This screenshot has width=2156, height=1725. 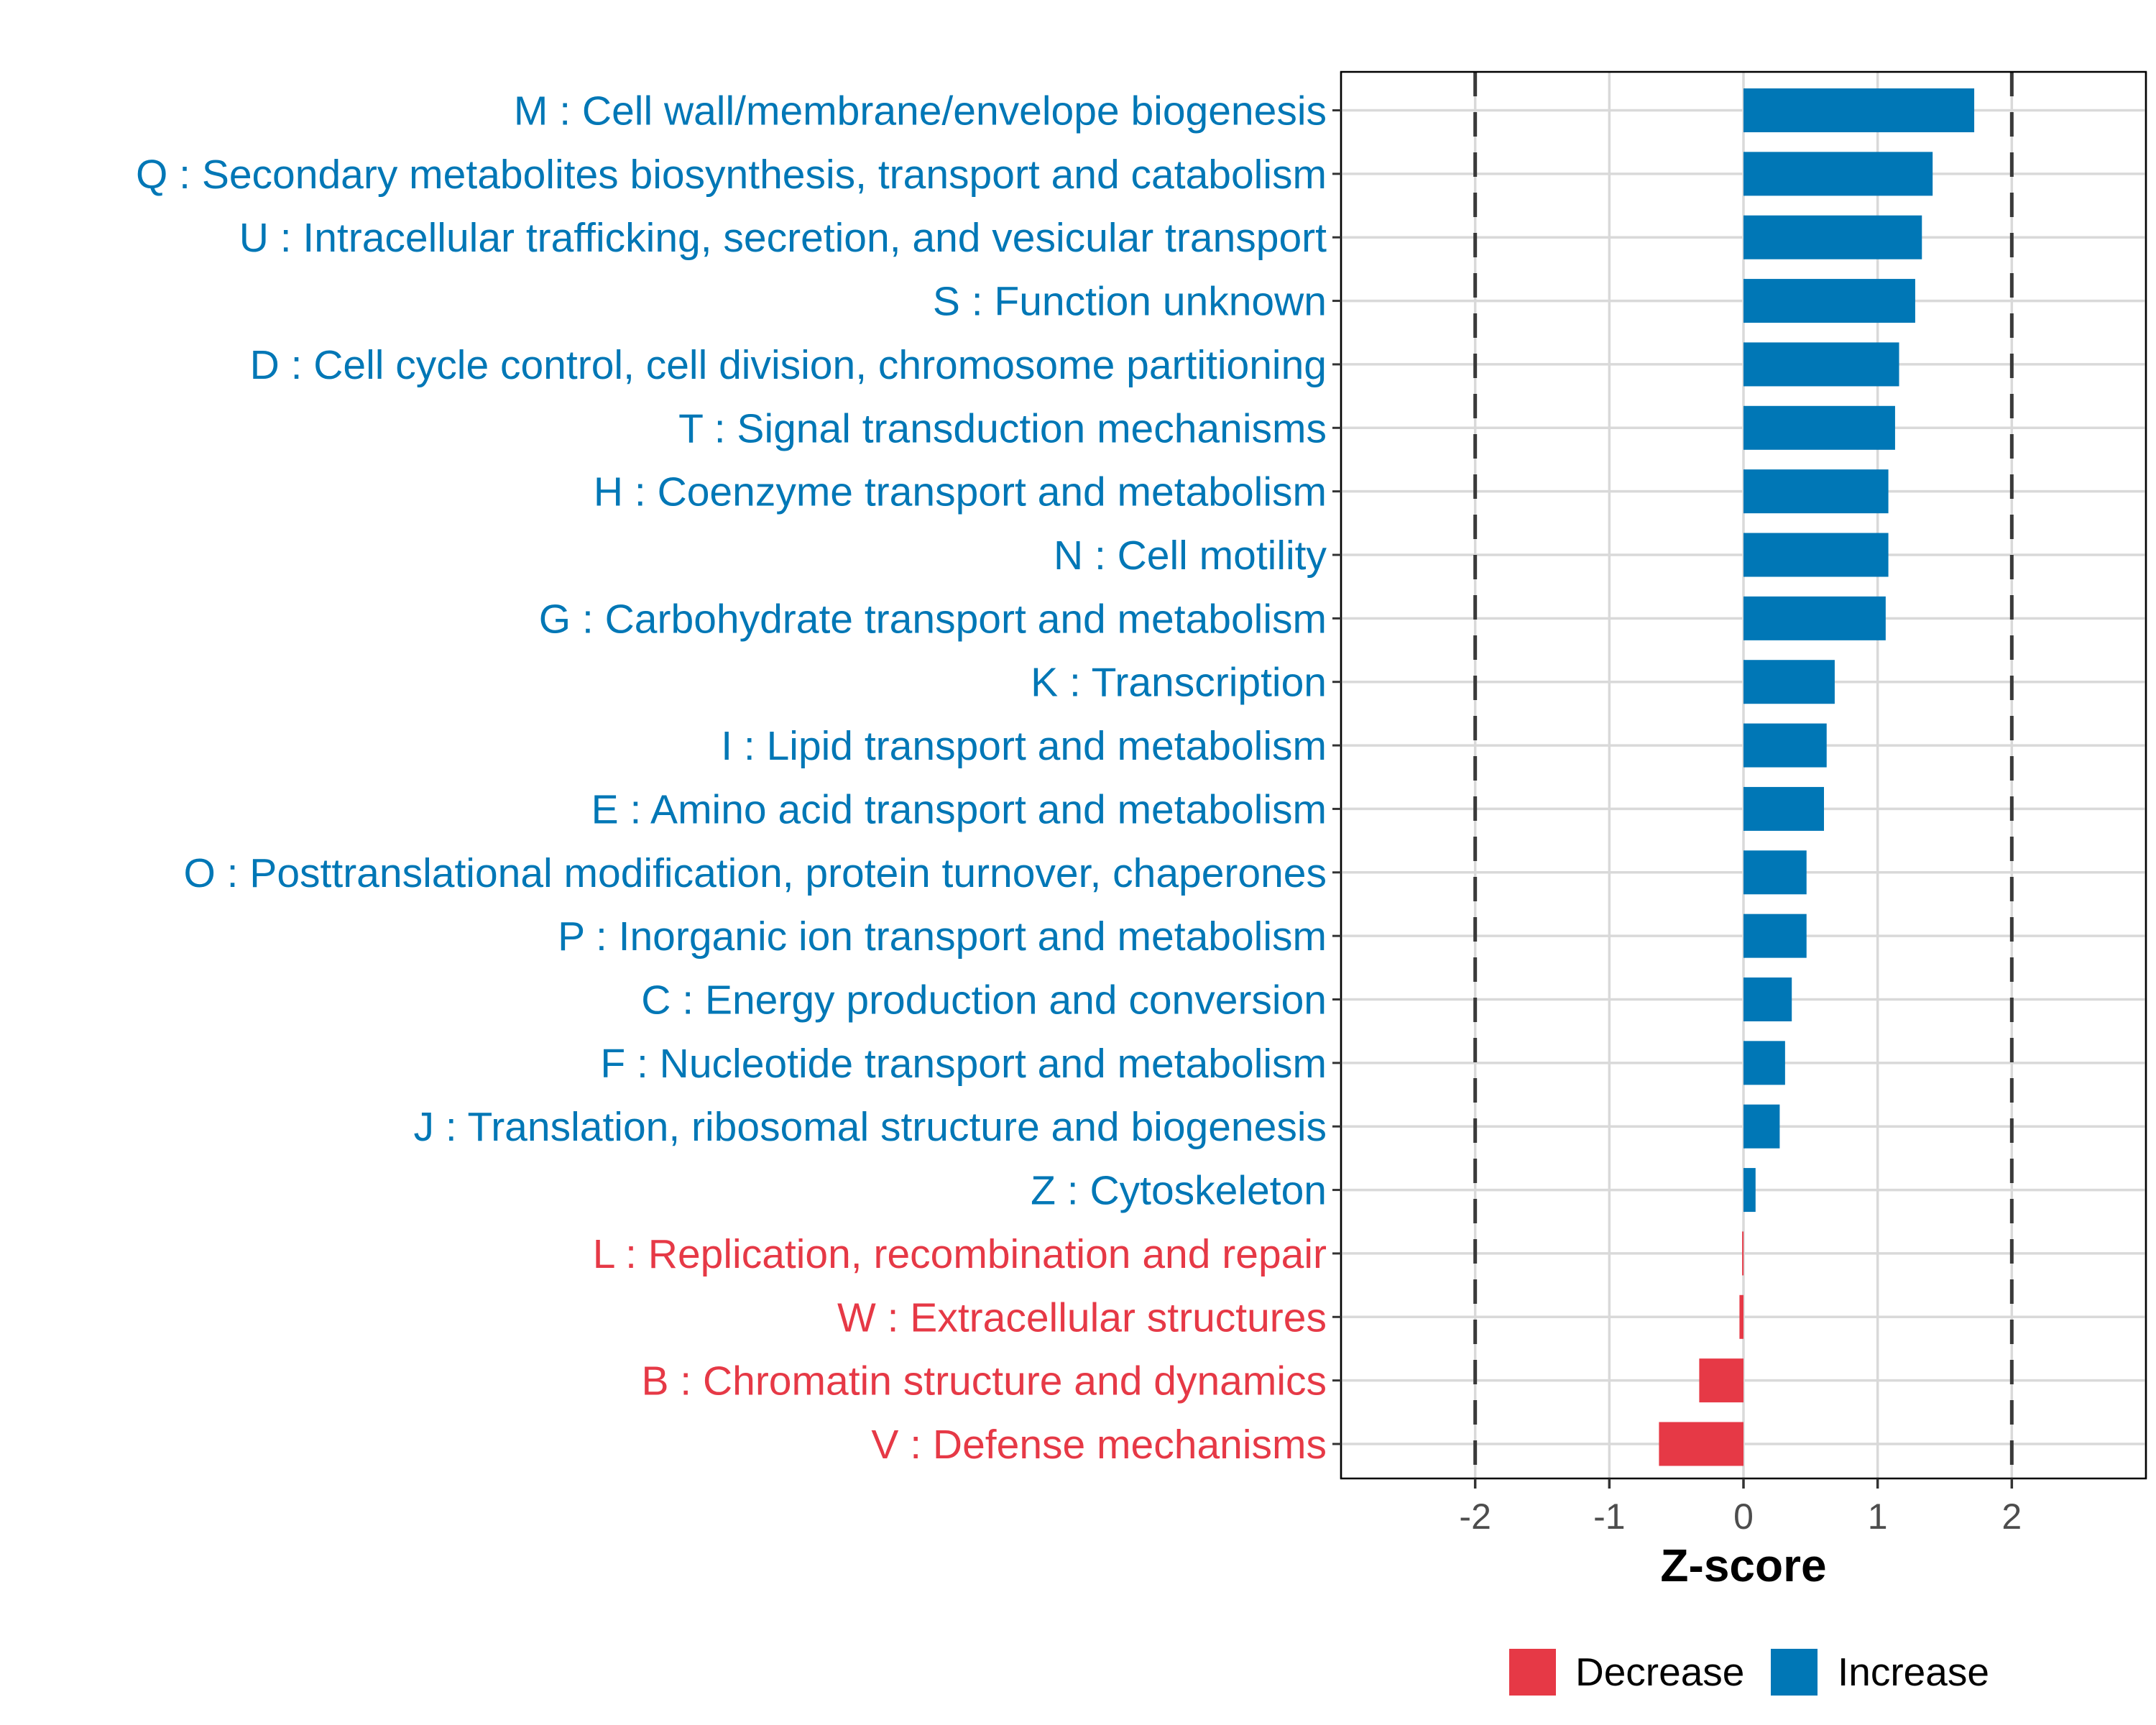 I want to click on category-label: F : Nucleotide transport and metabolism, so click(x=964, y=1064).